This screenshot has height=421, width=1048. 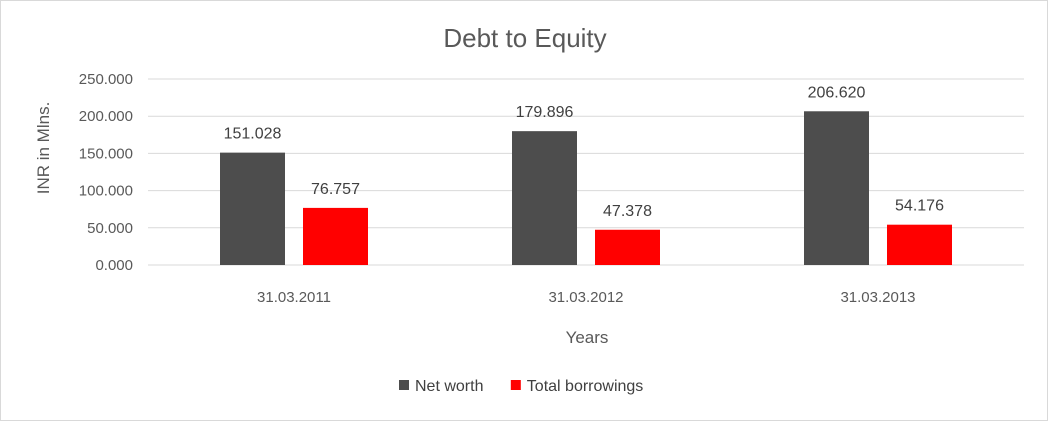 I want to click on data-label: 47.378, so click(x=627, y=211).